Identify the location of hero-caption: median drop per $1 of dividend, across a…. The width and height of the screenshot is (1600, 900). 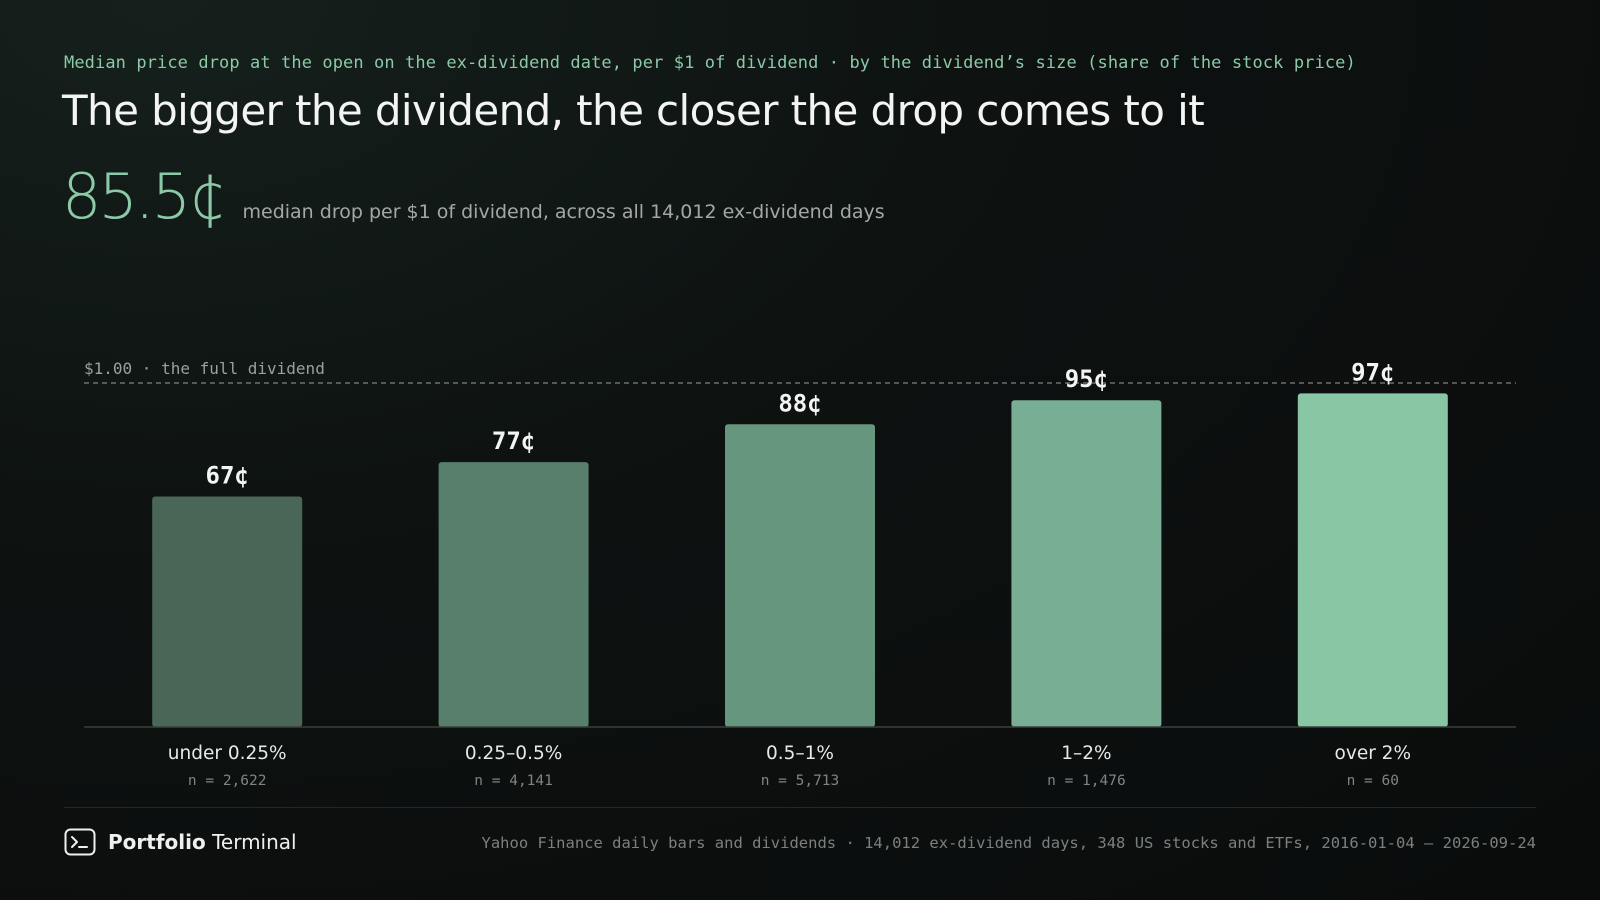
(563, 212).